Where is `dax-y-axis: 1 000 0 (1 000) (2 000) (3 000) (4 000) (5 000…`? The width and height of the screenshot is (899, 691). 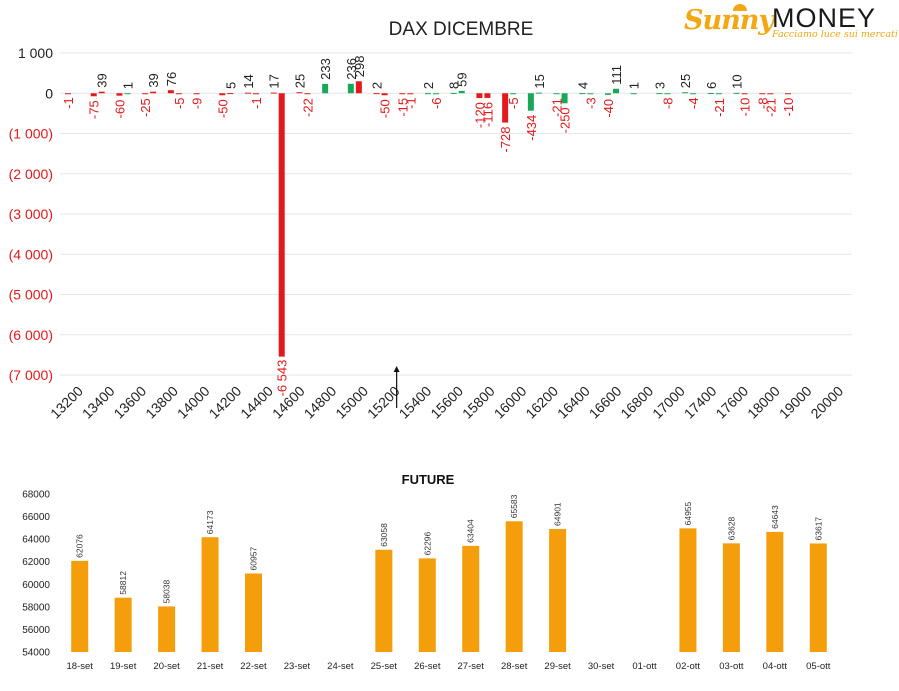 dax-y-axis: 1 000 0 (1 000) (2 000) (3 000) (4 000) (5 000… is located at coordinates (31, 214).